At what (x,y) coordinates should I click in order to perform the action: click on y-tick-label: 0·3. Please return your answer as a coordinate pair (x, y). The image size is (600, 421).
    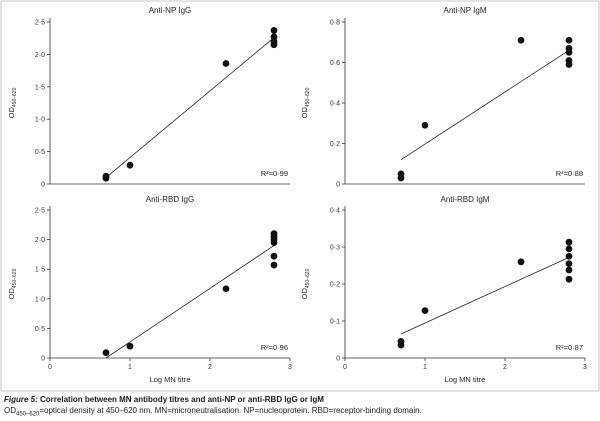
    Looking at the image, I should click on (335, 248).